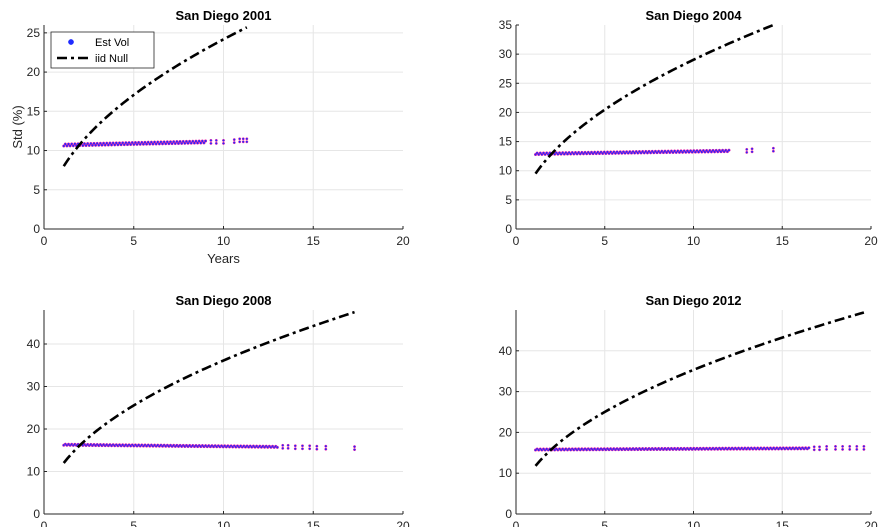  What do you see at coordinates (34, 111) in the screenshot?
I see `y-tick-label: 15` at bounding box center [34, 111].